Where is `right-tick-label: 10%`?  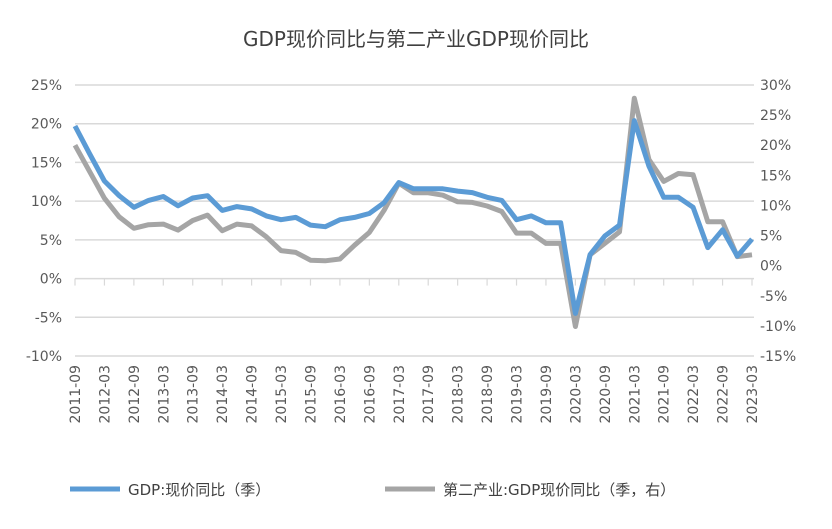
right-tick-label: 10% is located at coordinates (775, 206).